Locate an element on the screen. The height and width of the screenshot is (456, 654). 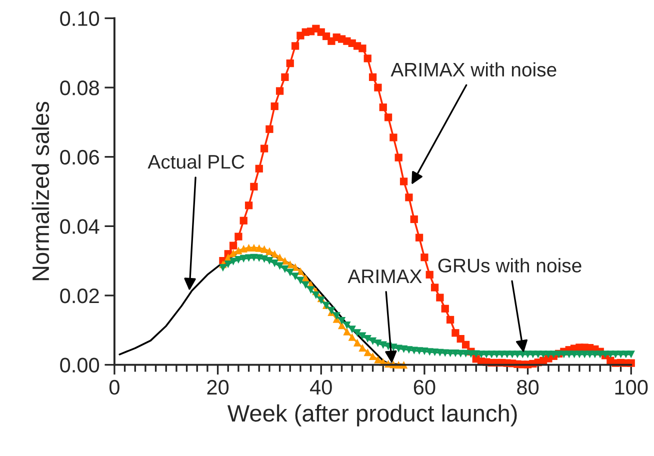
x-tick-label: 20 is located at coordinates (218, 387).